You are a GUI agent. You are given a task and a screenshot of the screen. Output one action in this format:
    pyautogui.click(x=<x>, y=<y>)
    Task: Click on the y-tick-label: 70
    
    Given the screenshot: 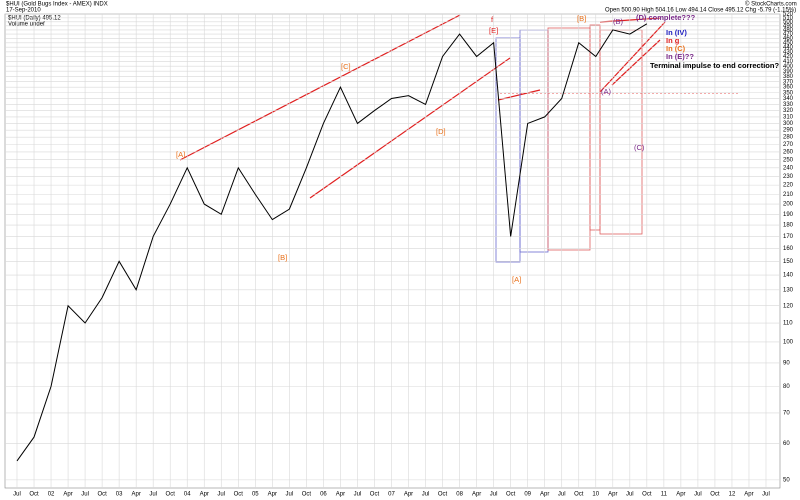 What is the action you would take?
    pyautogui.click(x=786, y=414)
    